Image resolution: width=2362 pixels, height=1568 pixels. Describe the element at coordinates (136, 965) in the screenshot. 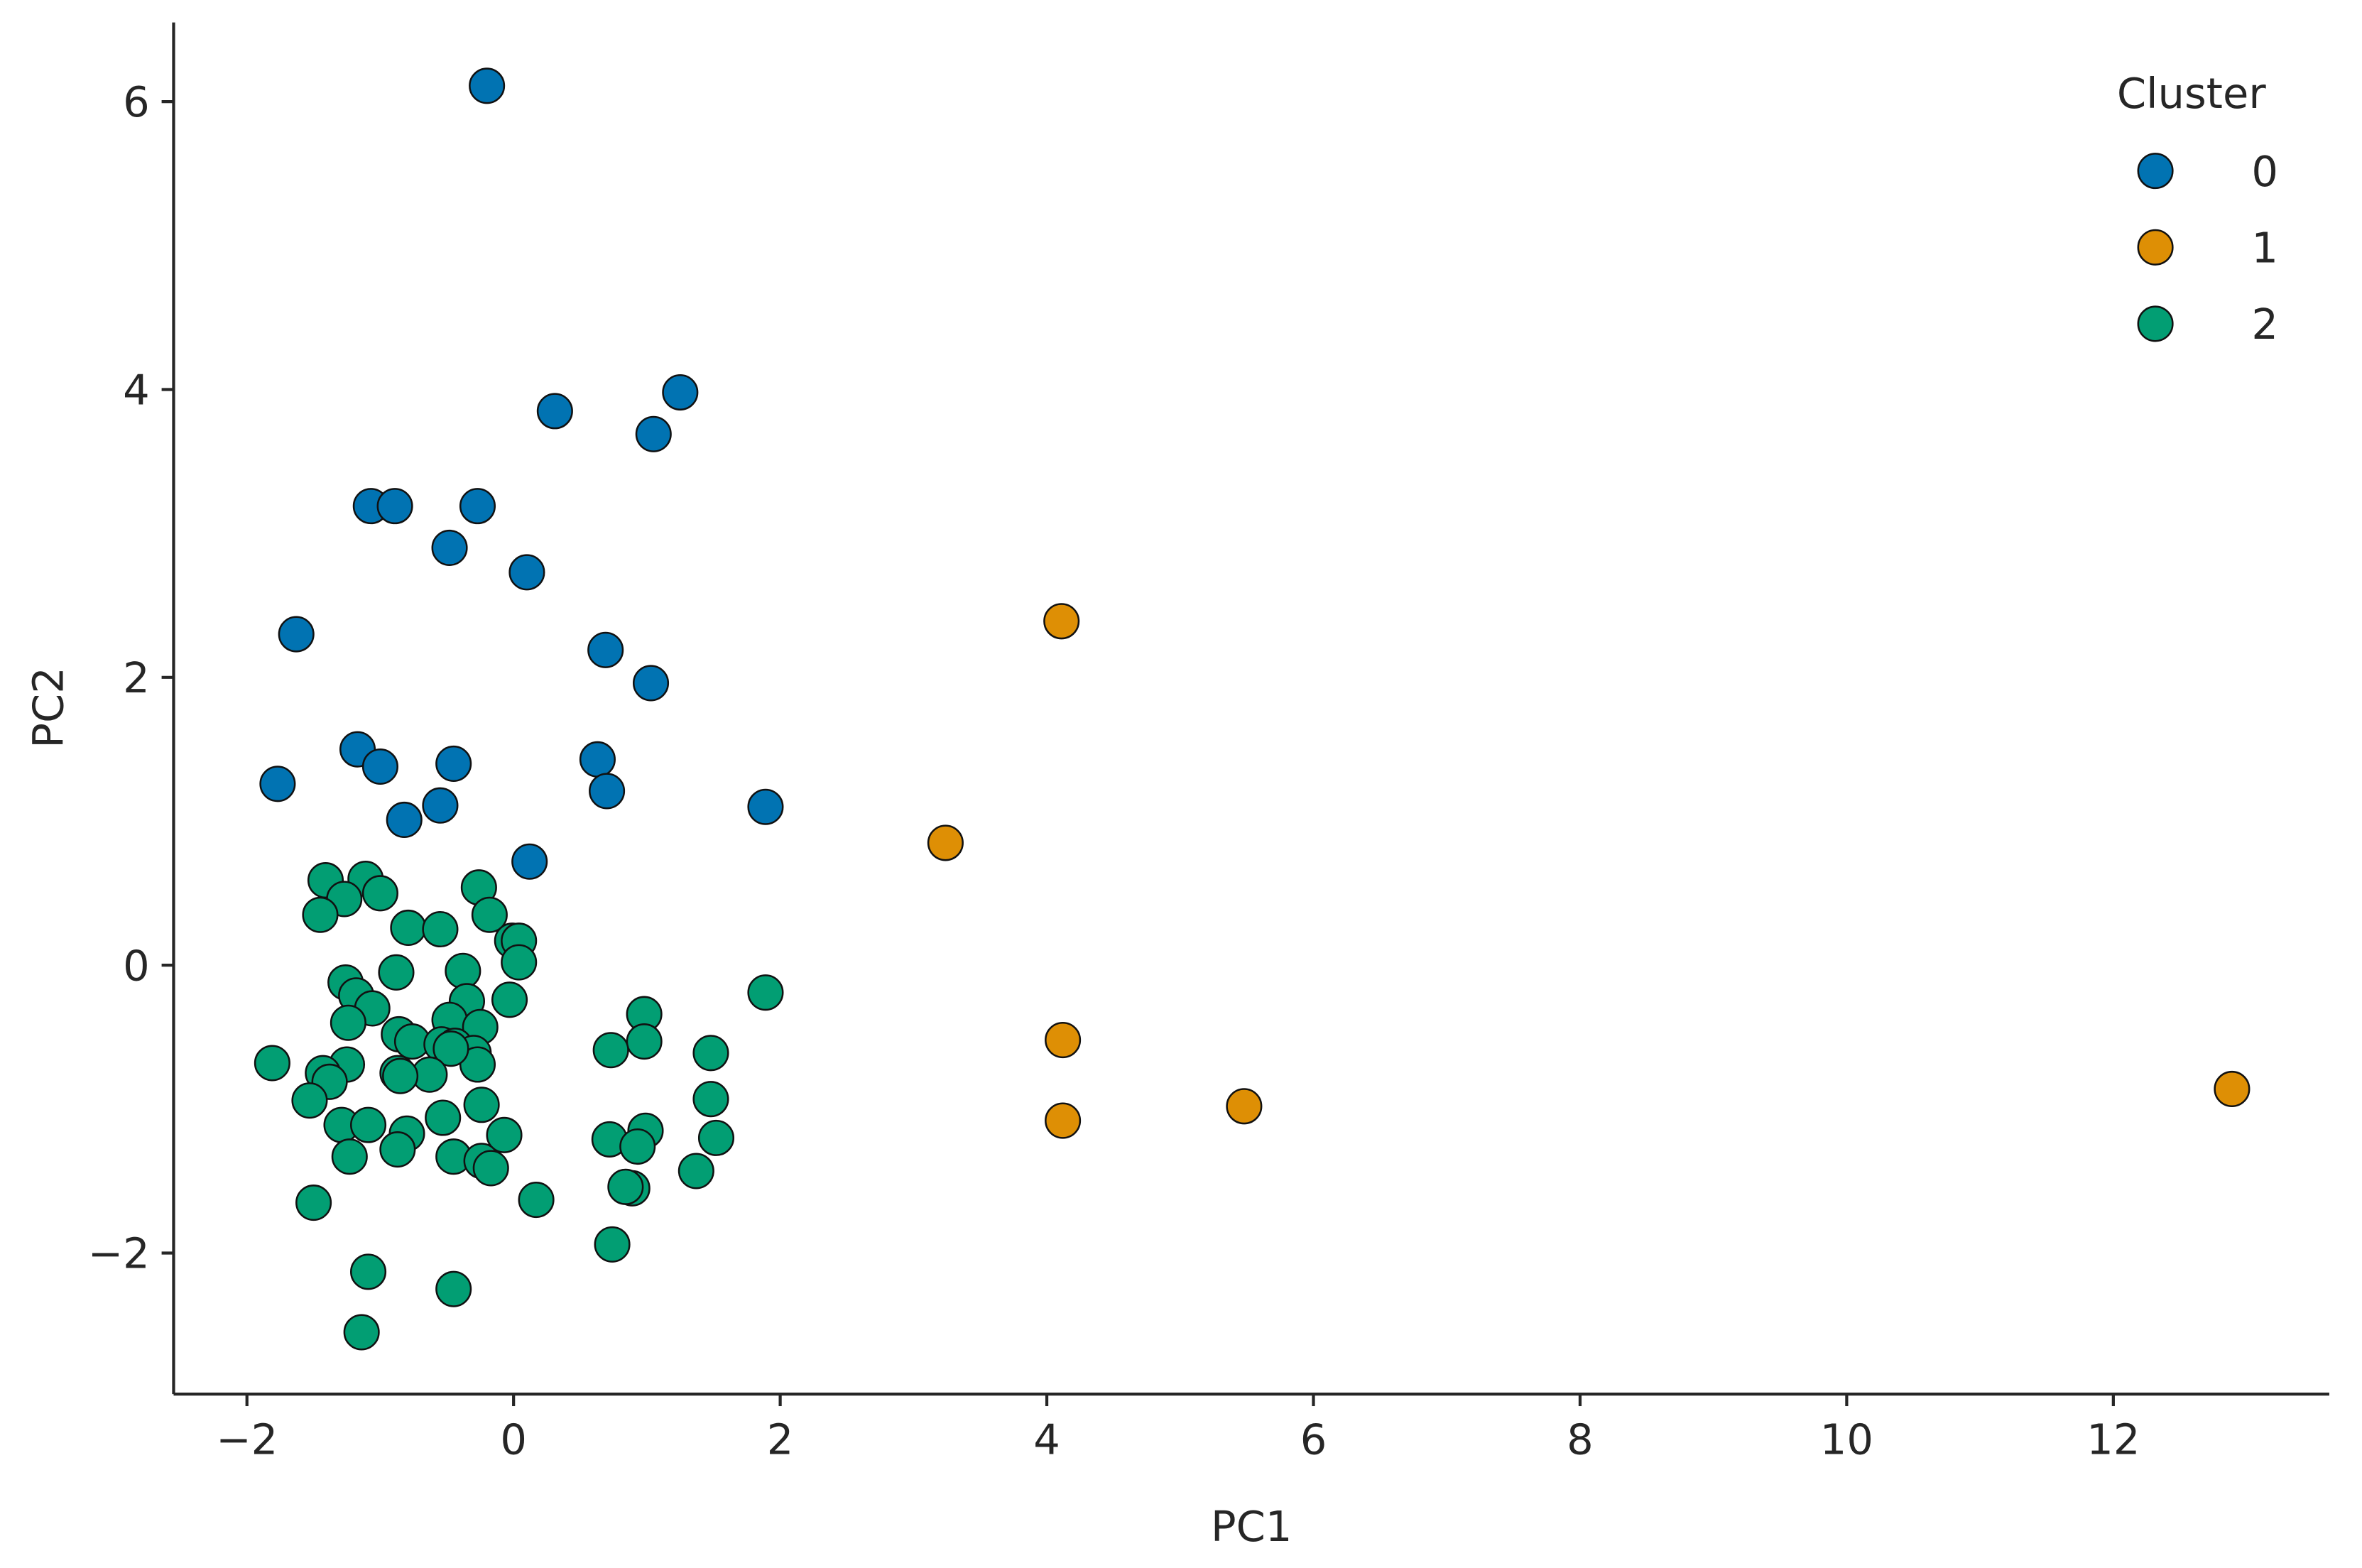

I see `y-tick-label: 0` at that location.